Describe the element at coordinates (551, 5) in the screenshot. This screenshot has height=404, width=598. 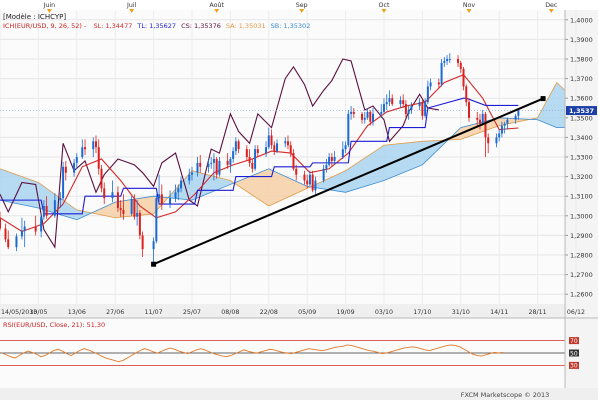
I see `month-label: Dec` at that location.